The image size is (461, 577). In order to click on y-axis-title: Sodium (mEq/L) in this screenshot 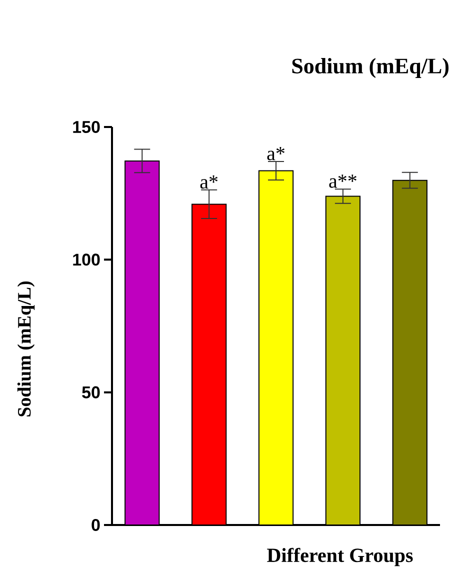, I will do `click(26, 348)`.